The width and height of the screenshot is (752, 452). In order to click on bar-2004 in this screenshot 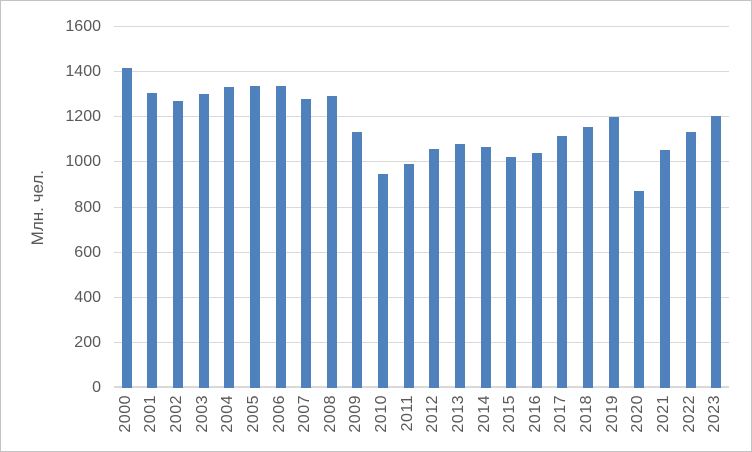, I will do `click(229, 237)`.